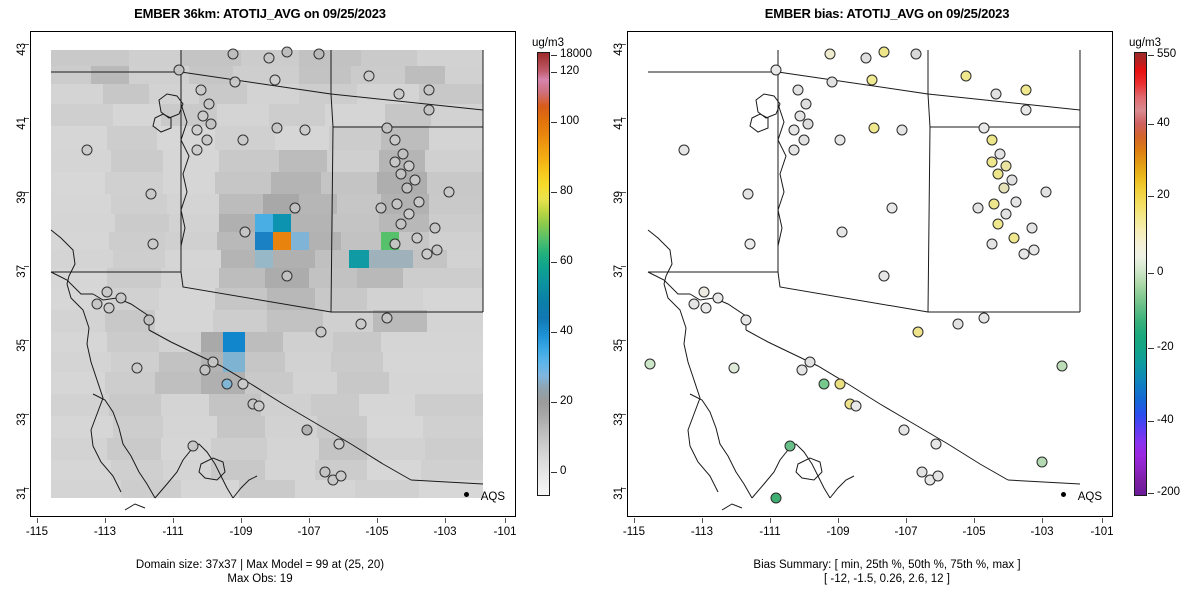 The width and height of the screenshot is (1200, 600). I want to click on bias-caption-line2: [ -12, -1.5, 0.26, 2.6, 12 ], so click(887, 579).